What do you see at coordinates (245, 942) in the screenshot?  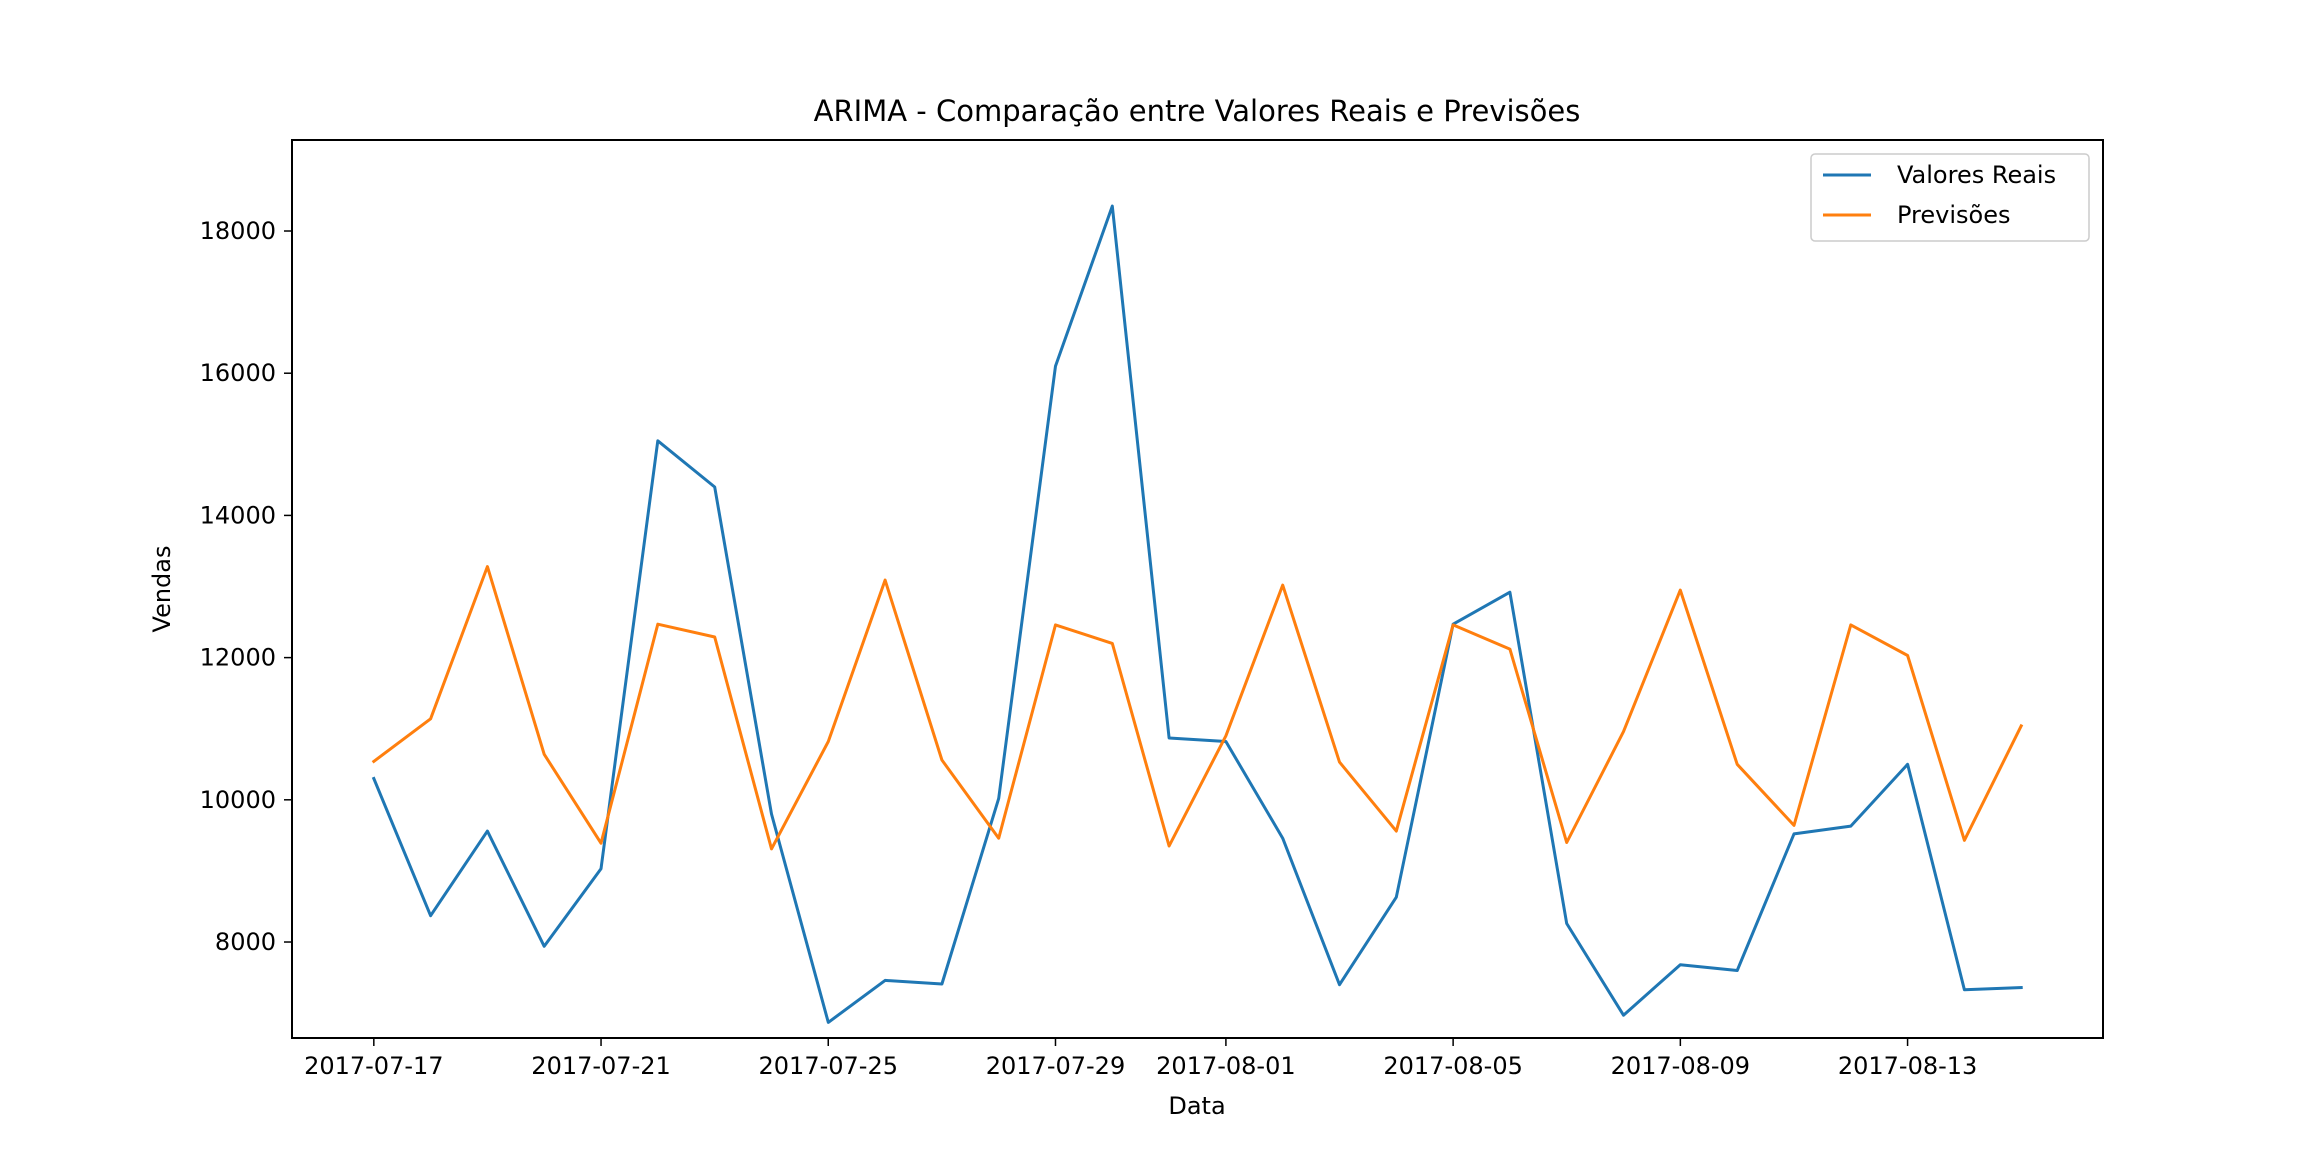 I see `y-tick-label: 8000` at bounding box center [245, 942].